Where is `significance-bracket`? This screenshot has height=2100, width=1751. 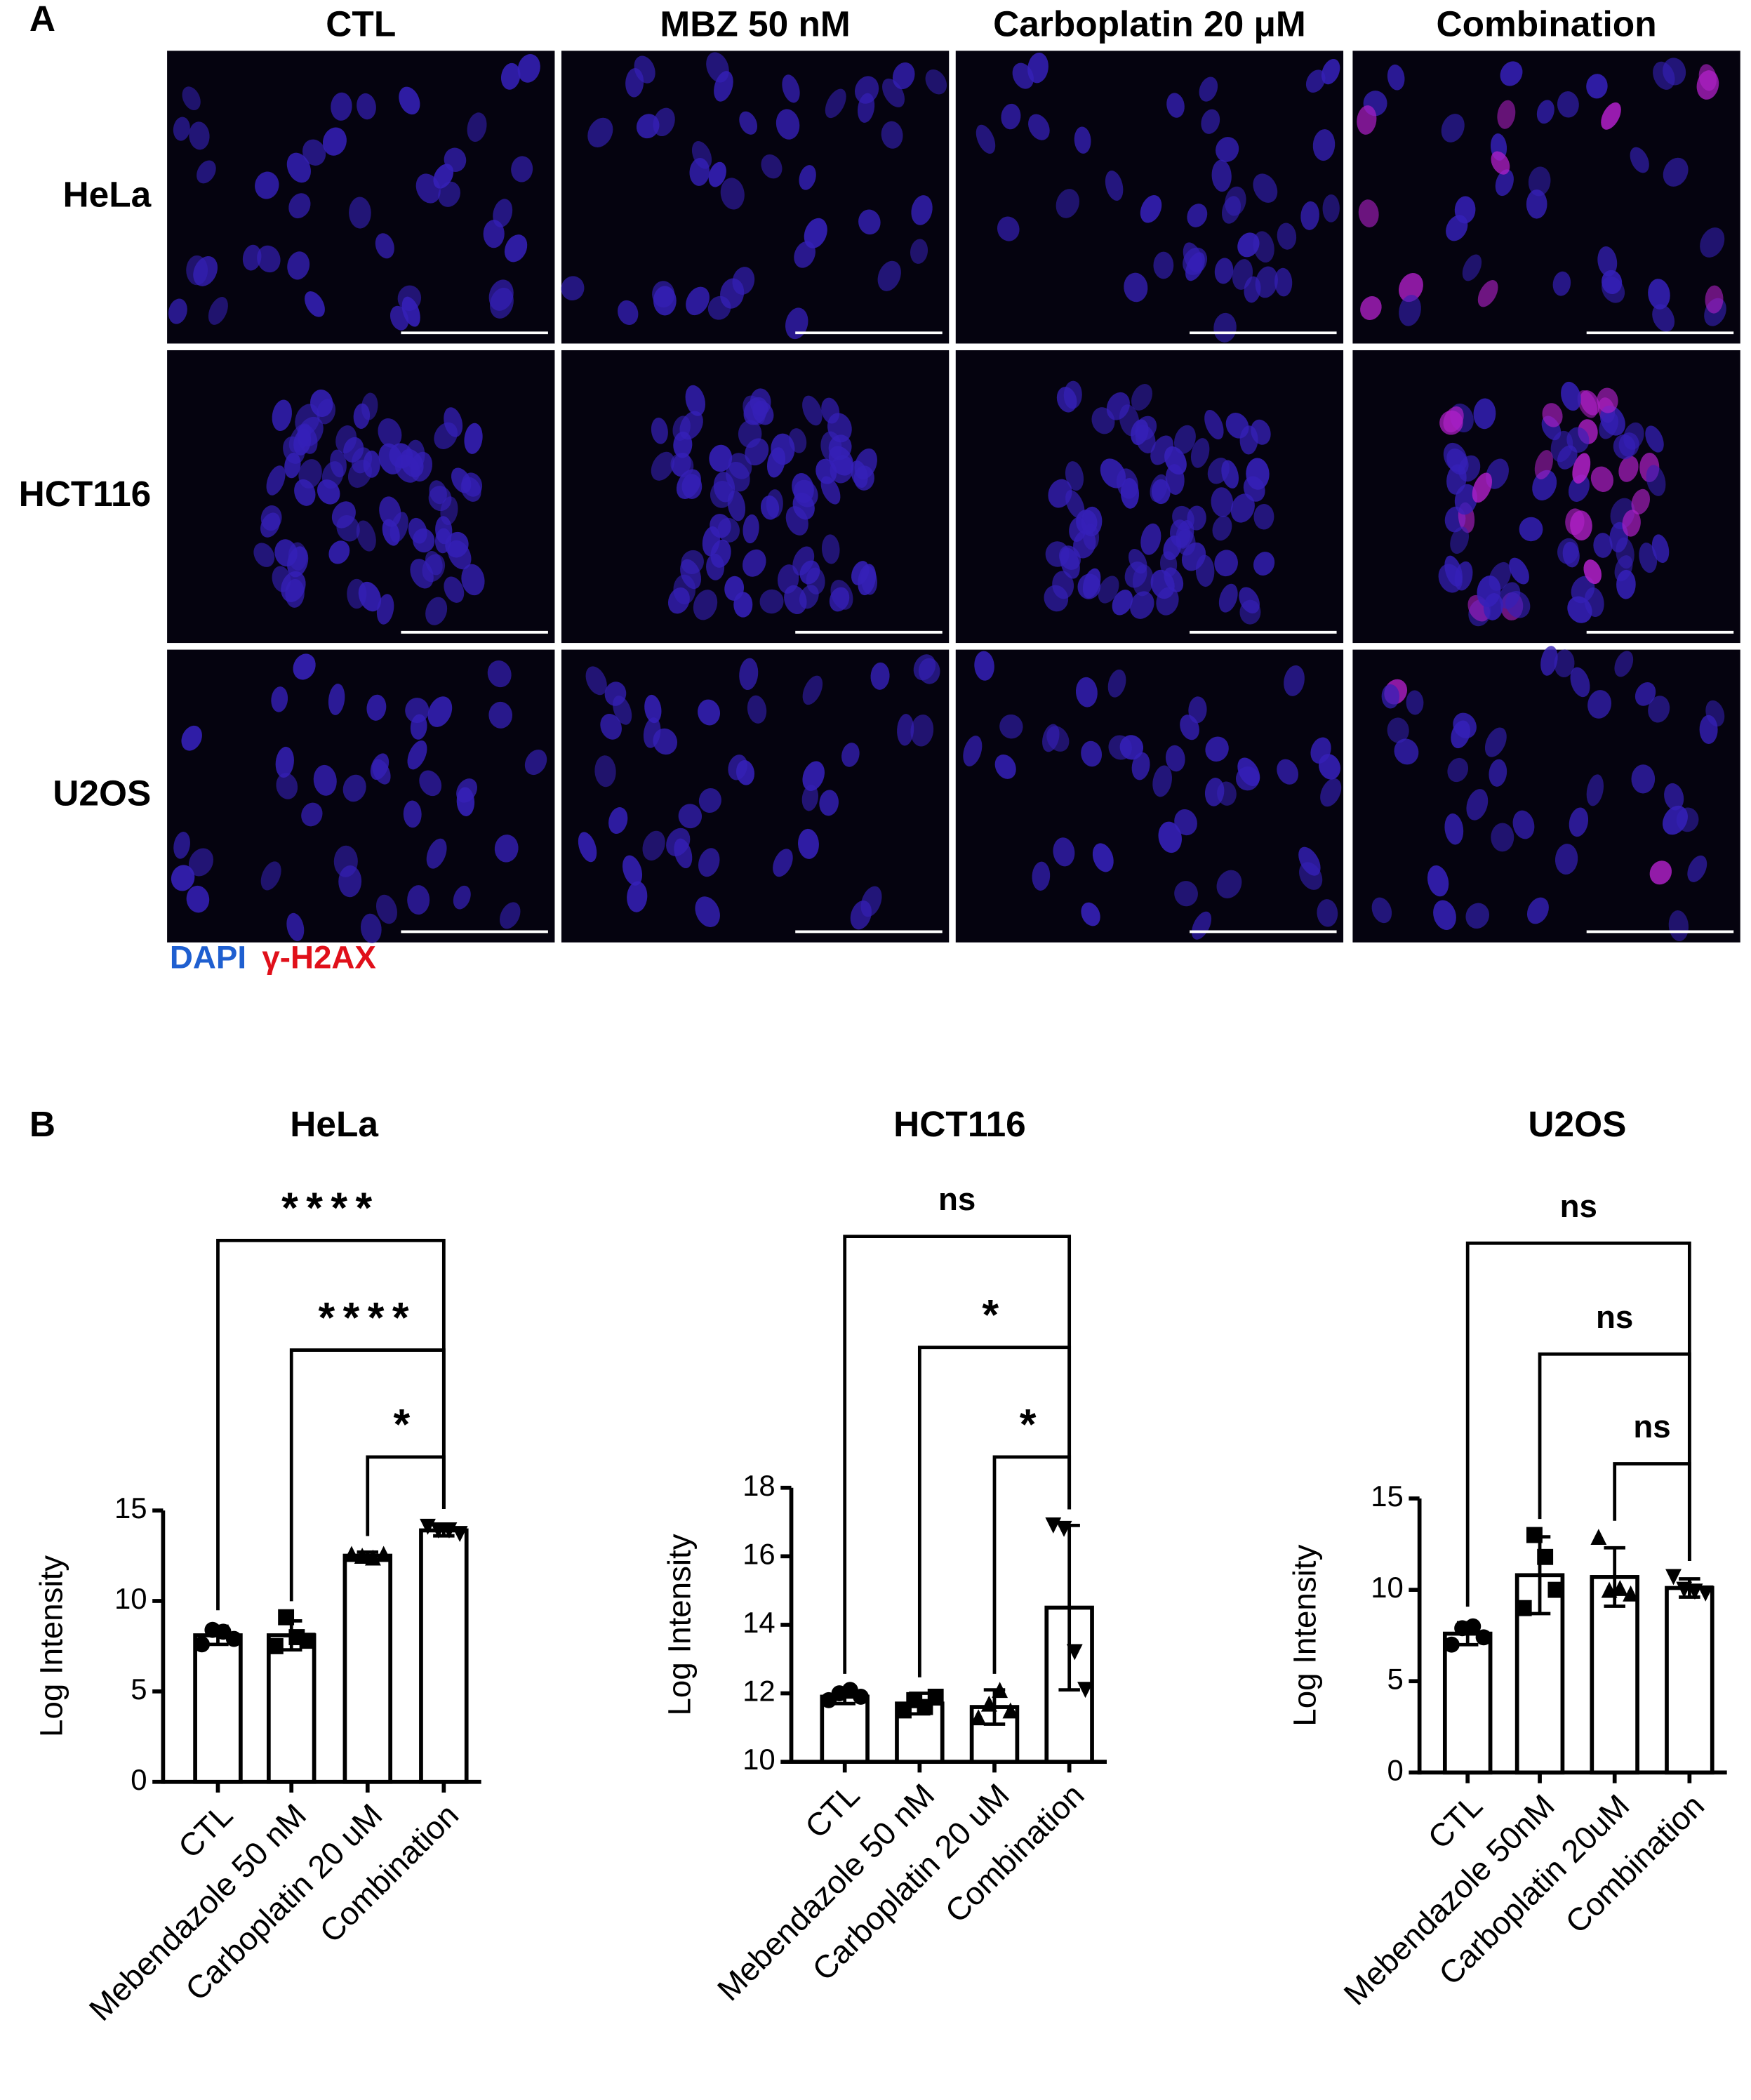 significance-bracket is located at coordinates (957, 1454).